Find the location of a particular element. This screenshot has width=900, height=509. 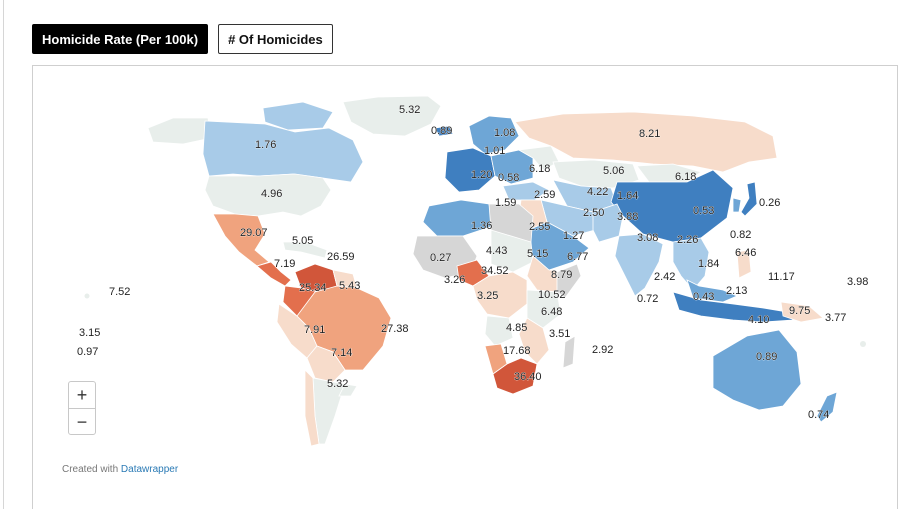

value-label: 0.97 is located at coordinates (87, 352).